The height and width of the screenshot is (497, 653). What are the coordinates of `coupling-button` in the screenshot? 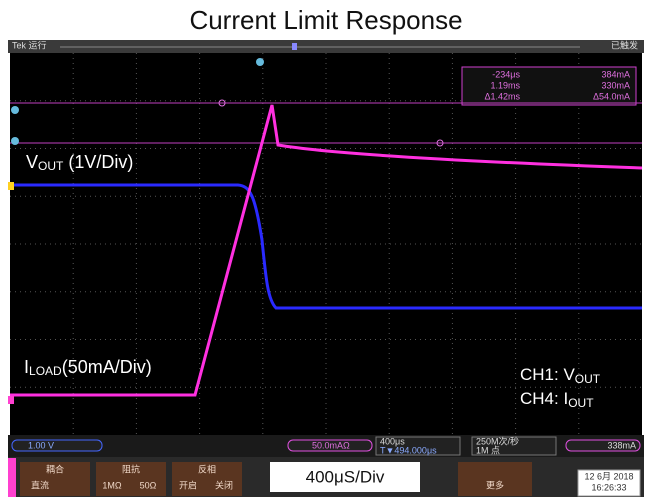 It's located at (55, 479).